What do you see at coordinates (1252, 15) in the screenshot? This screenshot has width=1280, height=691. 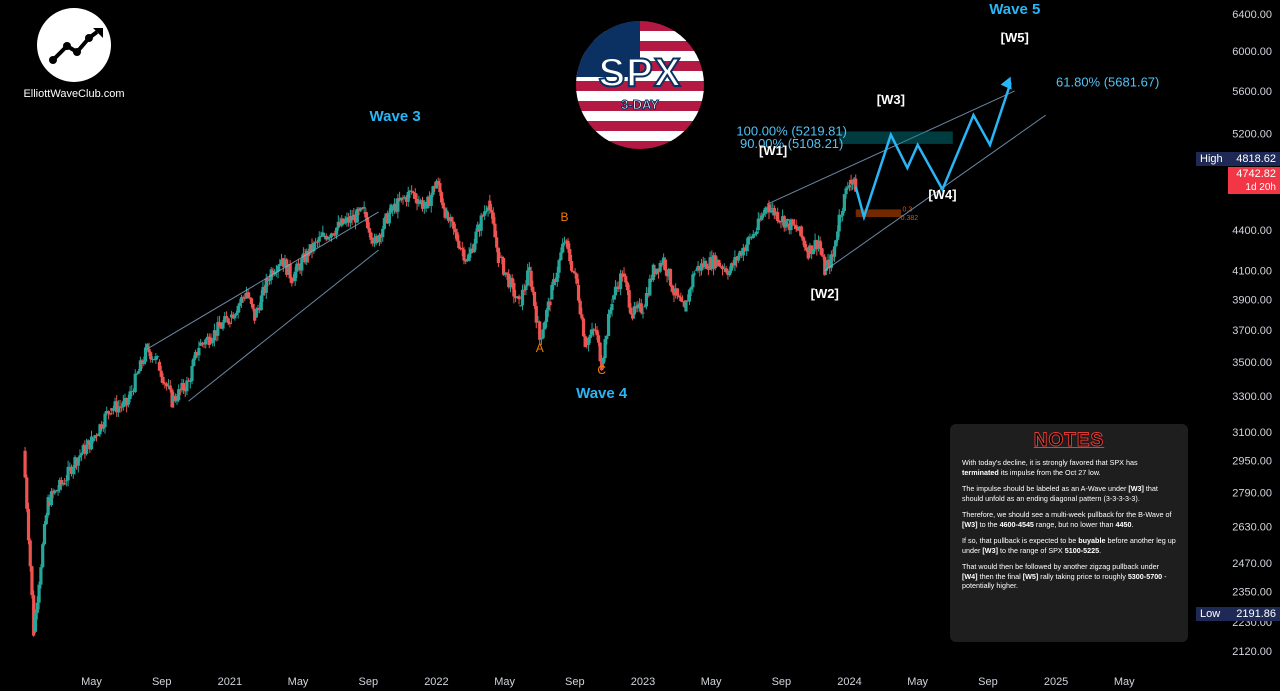 I see `y-tick-label: 6400.00` at bounding box center [1252, 15].